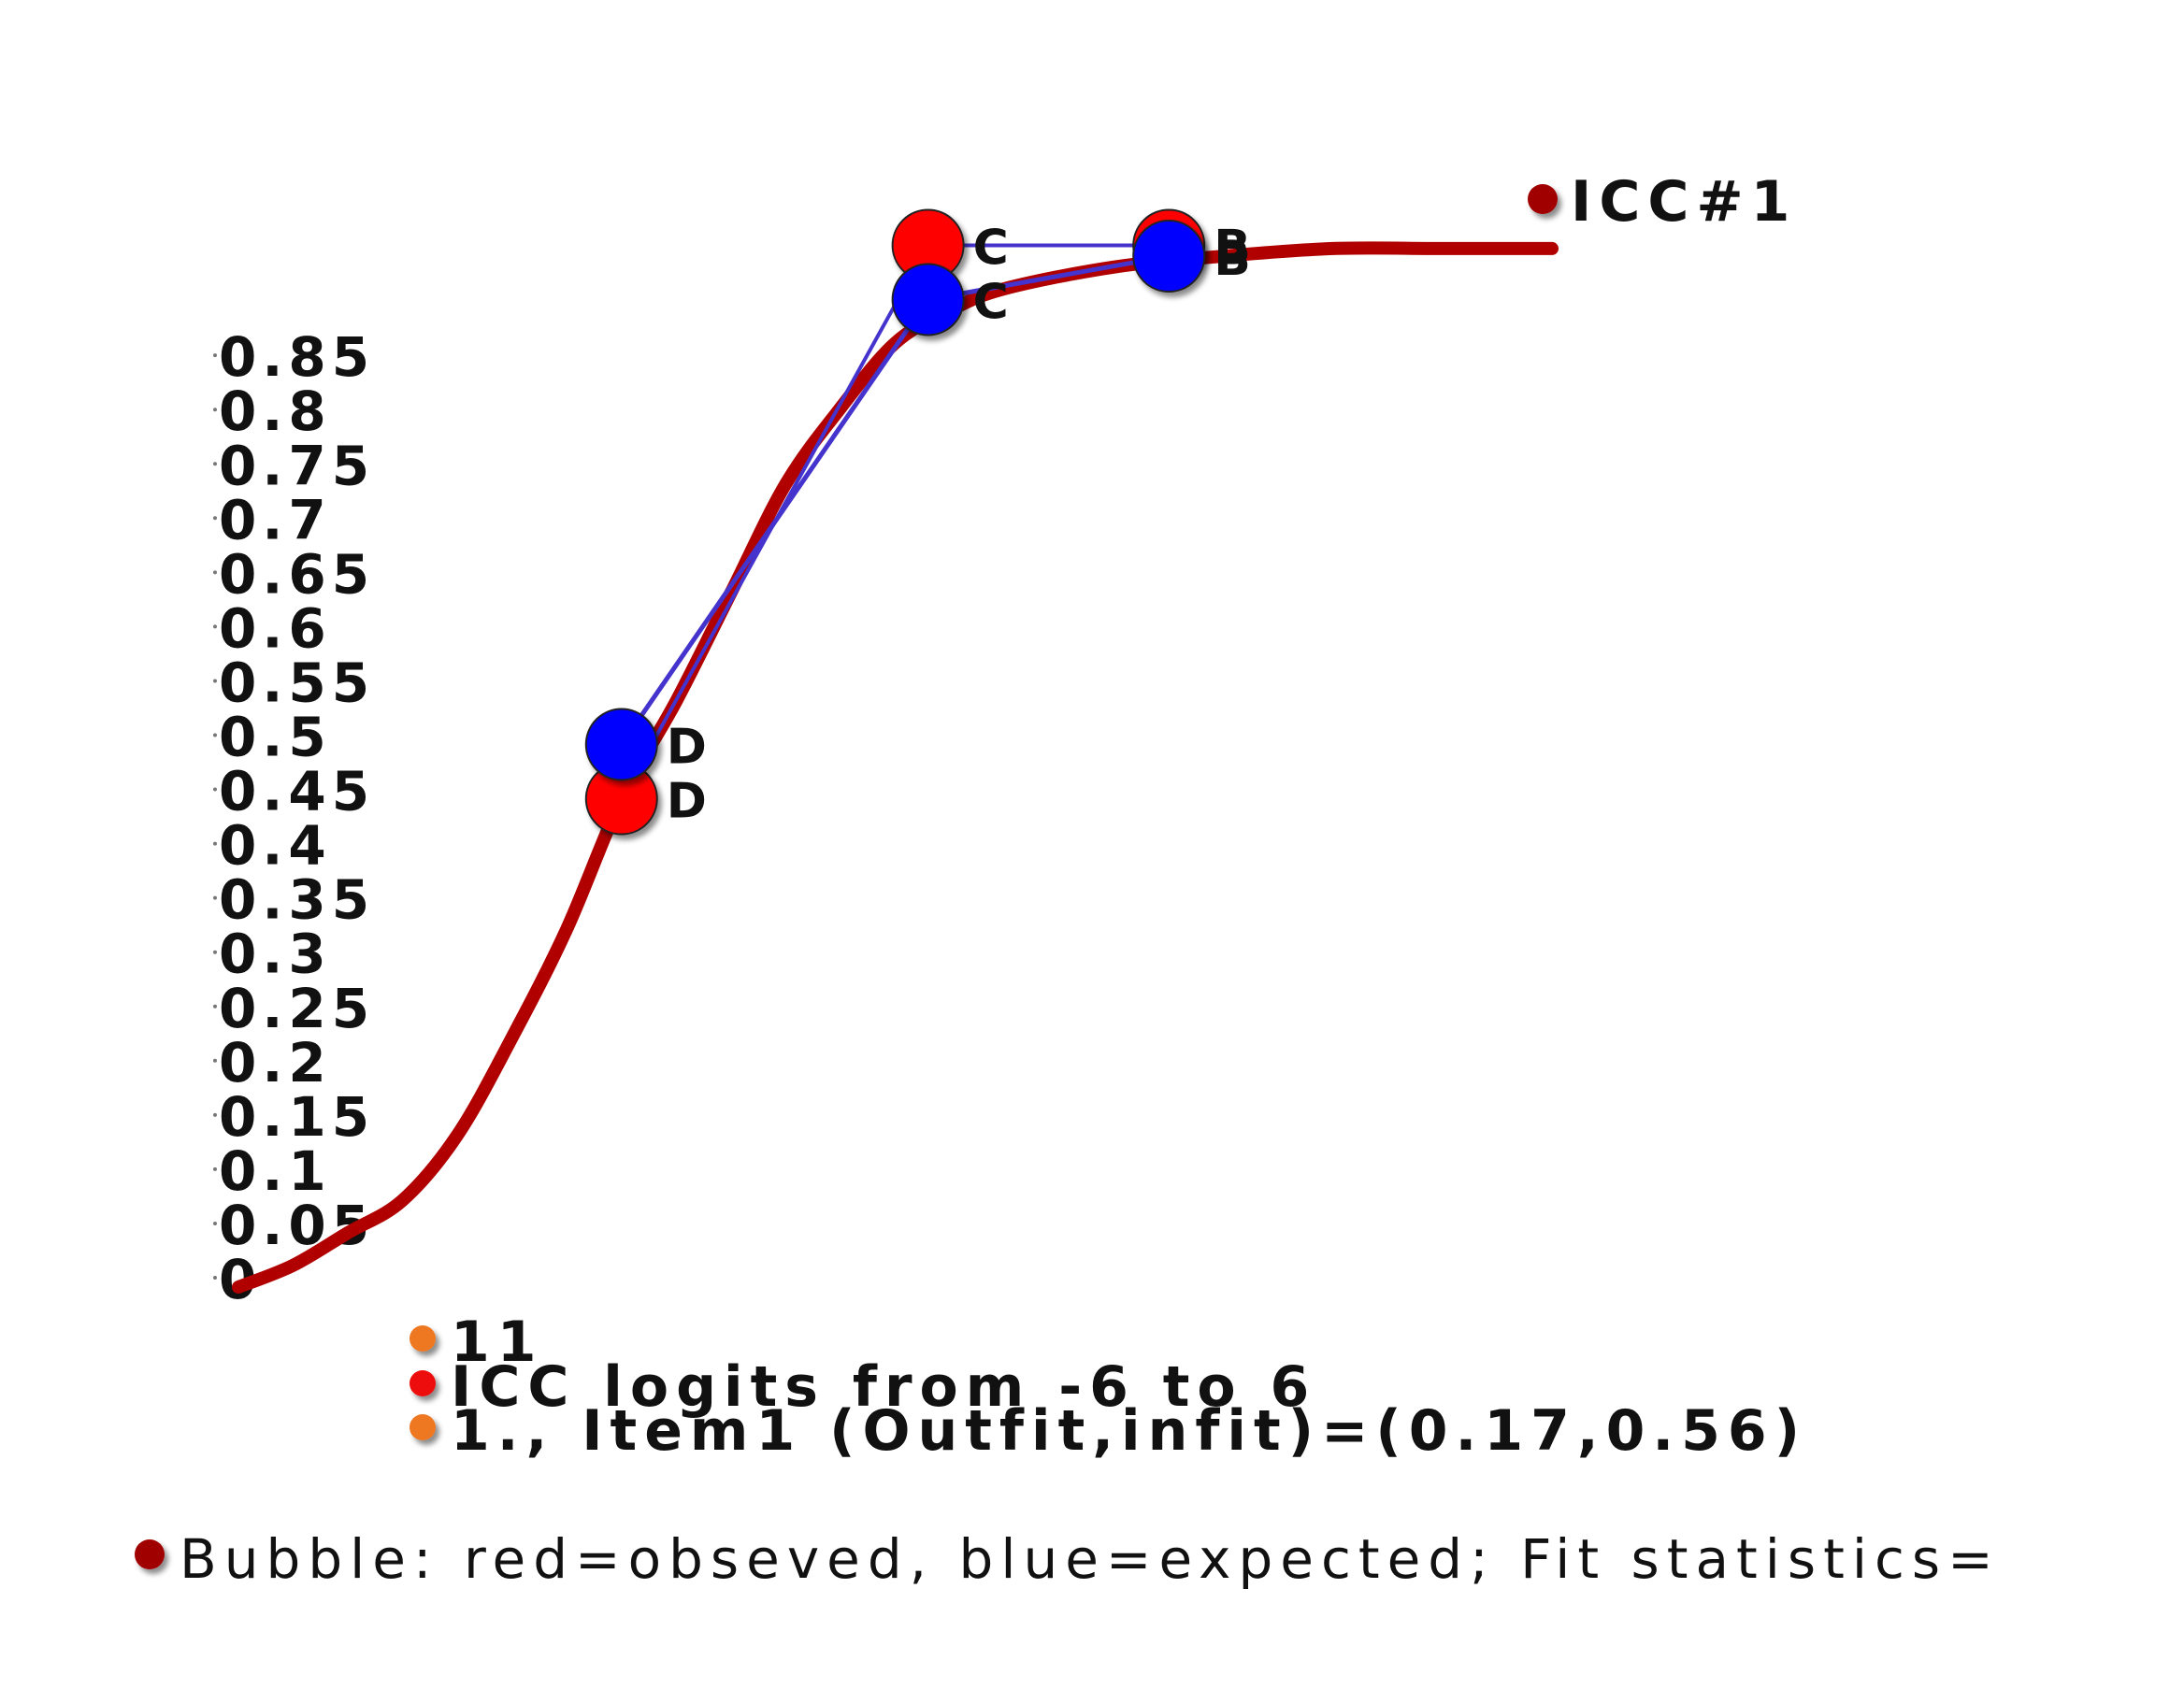 This screenshot has width=2184, height=1703. I want to click on legend-bottom-label: 11, so click(497, 1342).